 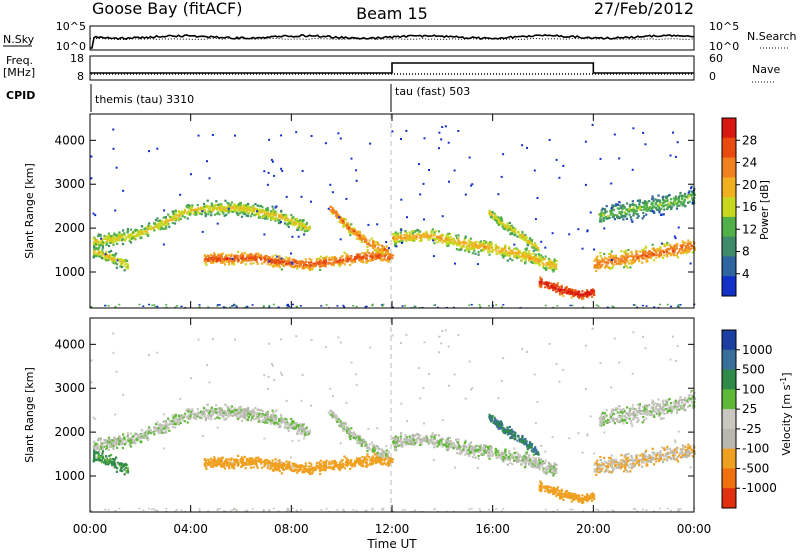 What do you see at coordinates (746, 252) in the screenshot?
I see `colorbar-tick: 8` at bounding box center [746, 252].